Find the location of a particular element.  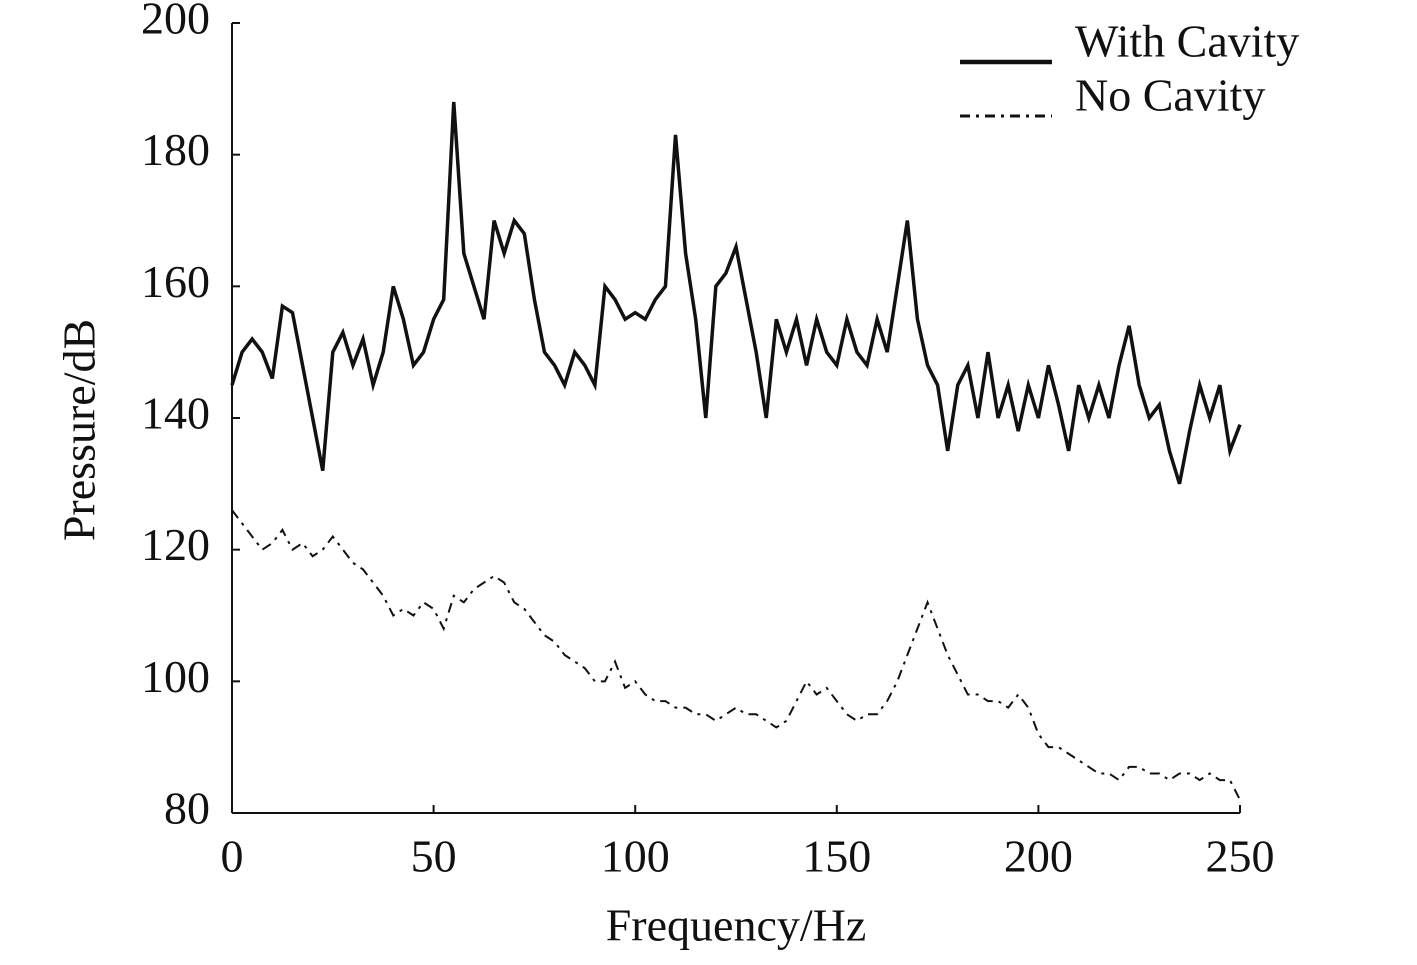

x-tick-label: 100 is located at coordinates (635, 856).